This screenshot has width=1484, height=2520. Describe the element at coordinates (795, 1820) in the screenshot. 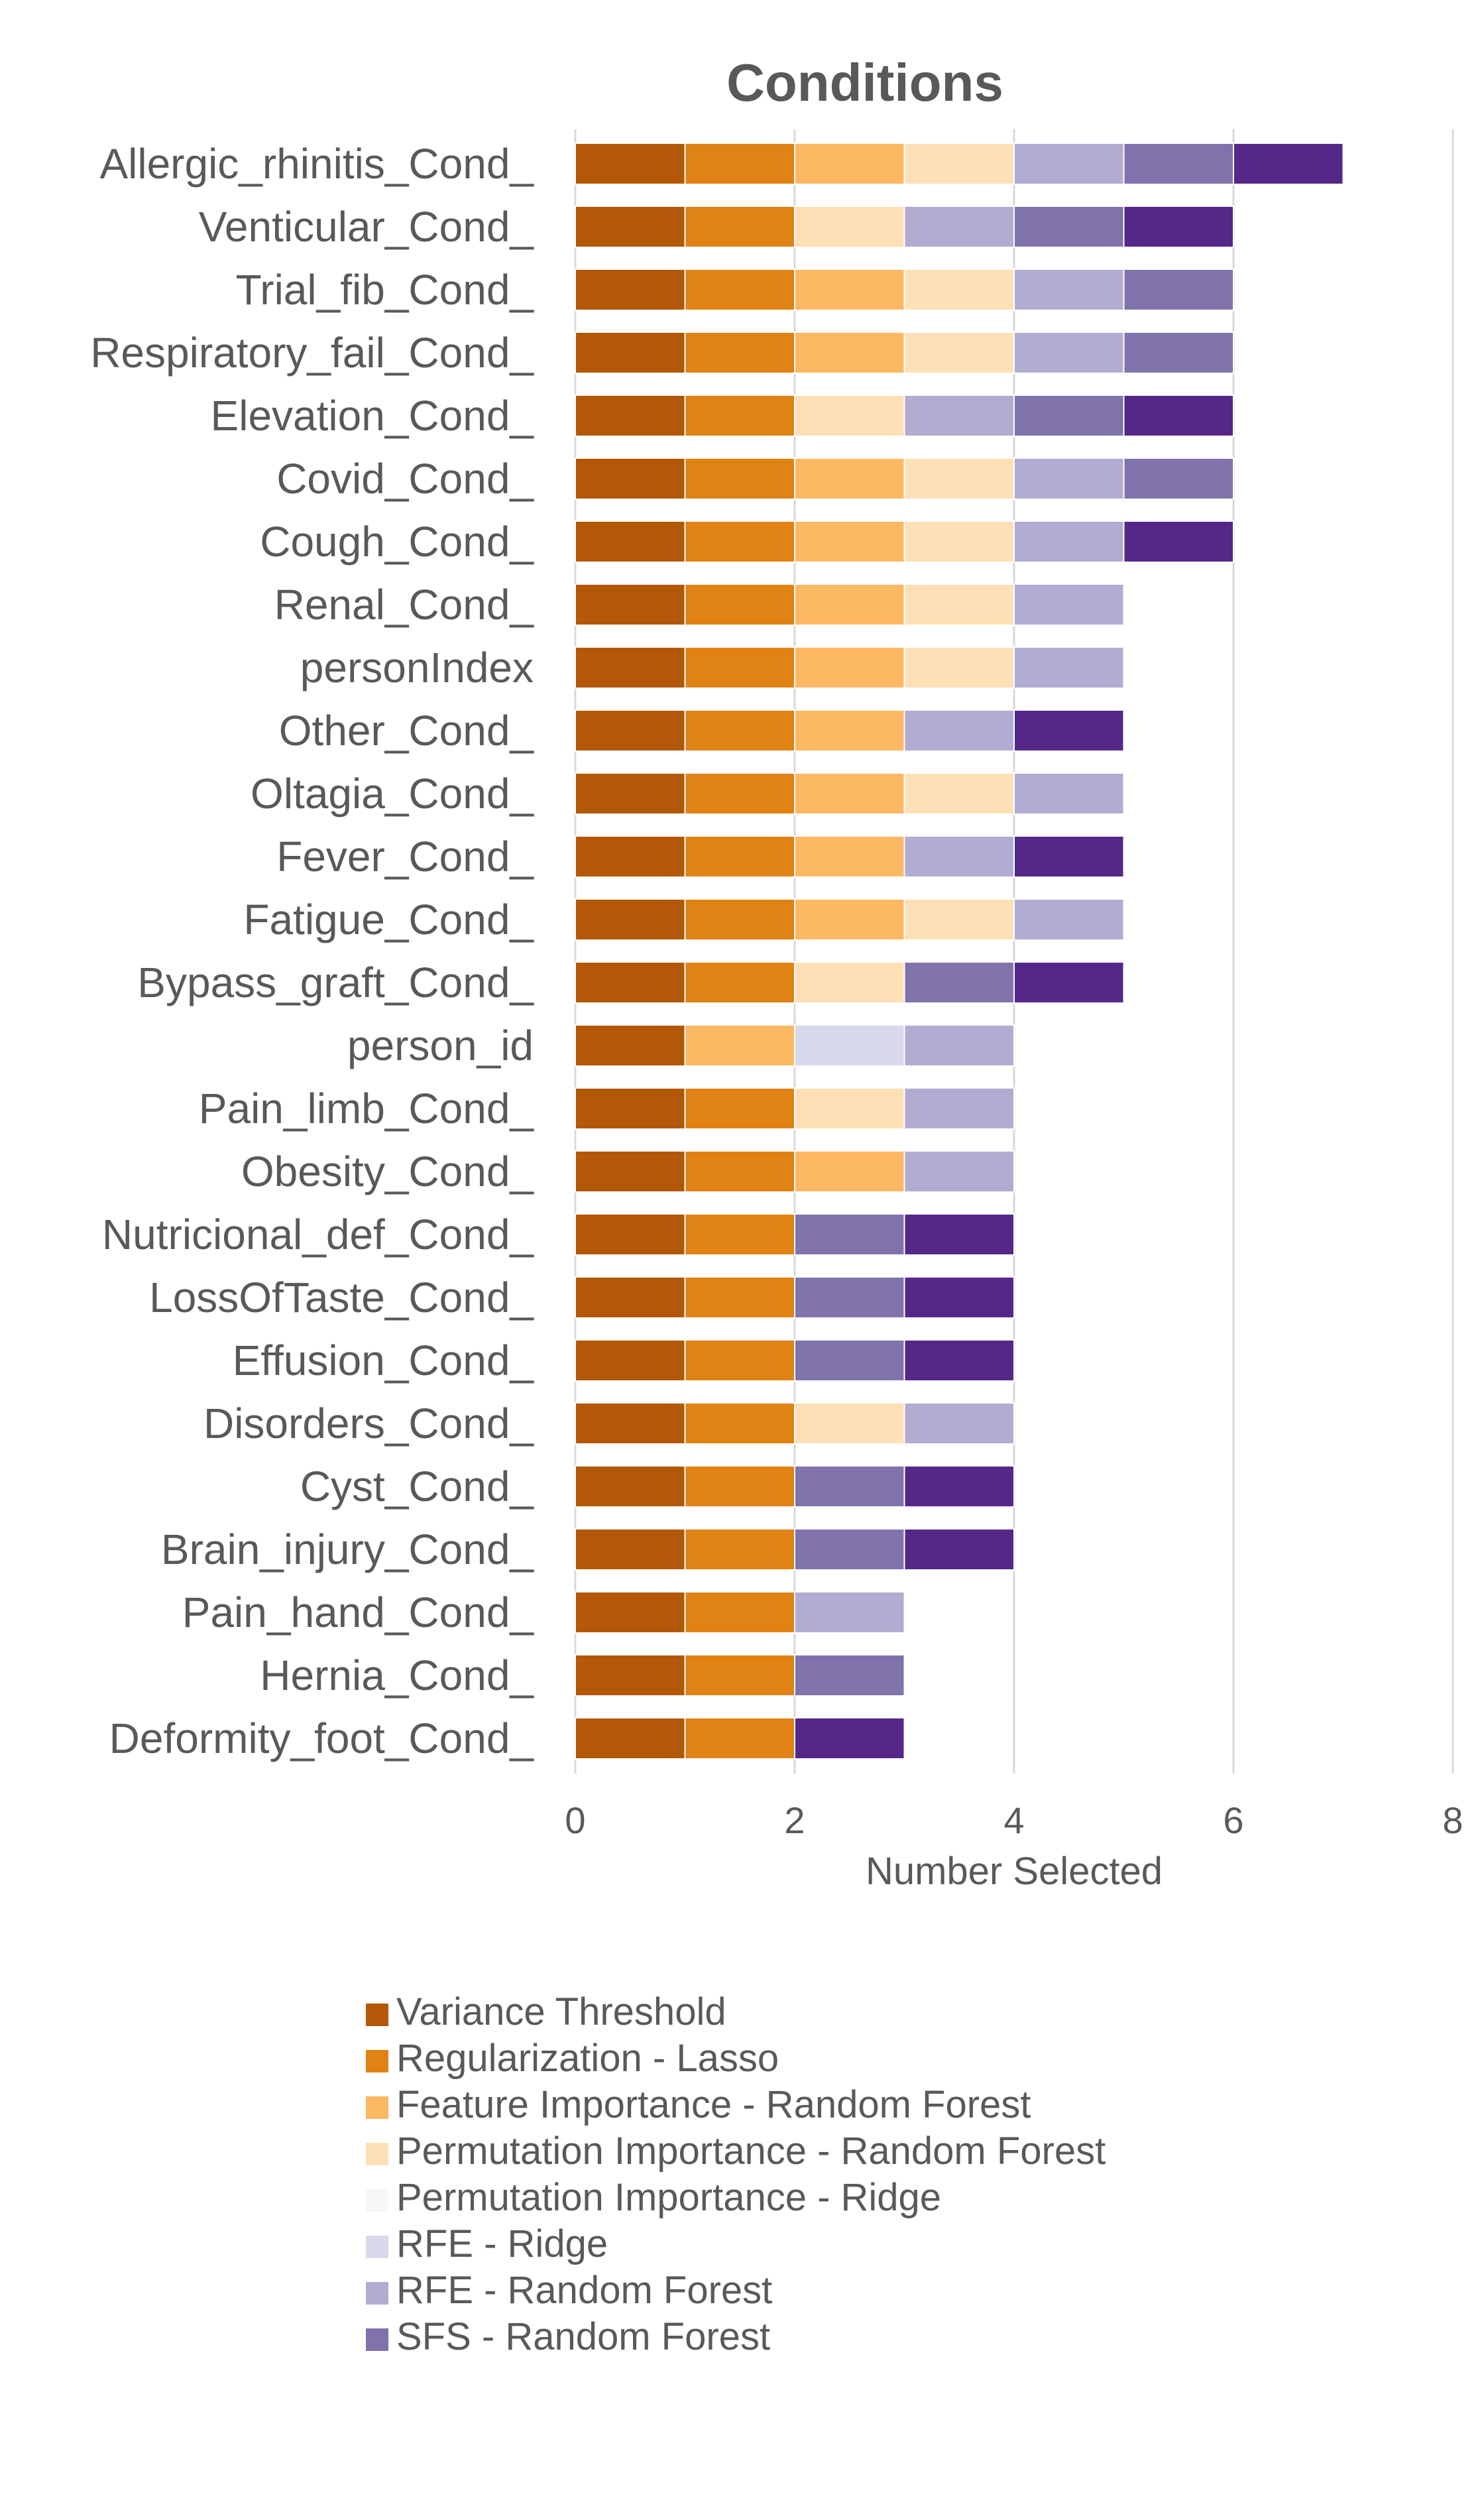

I see `x-tick-label: 2` at that location.